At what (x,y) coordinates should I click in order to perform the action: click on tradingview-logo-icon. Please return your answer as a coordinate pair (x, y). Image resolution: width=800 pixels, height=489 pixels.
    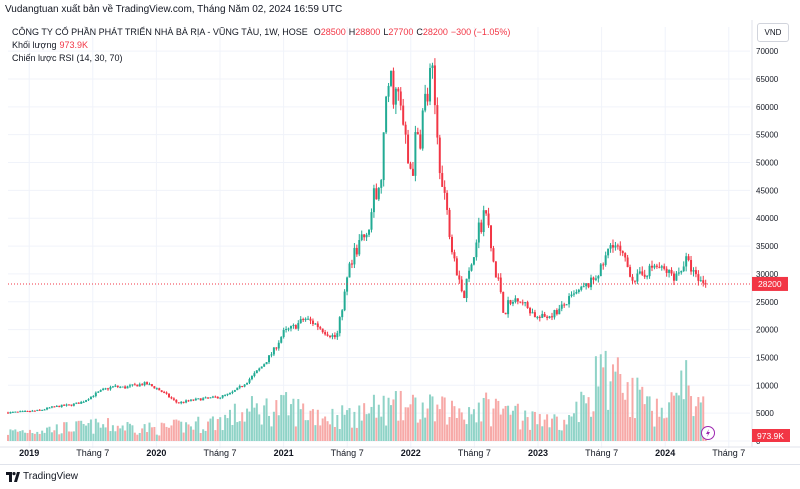
    Looking at the image, I should click on (13, 476).